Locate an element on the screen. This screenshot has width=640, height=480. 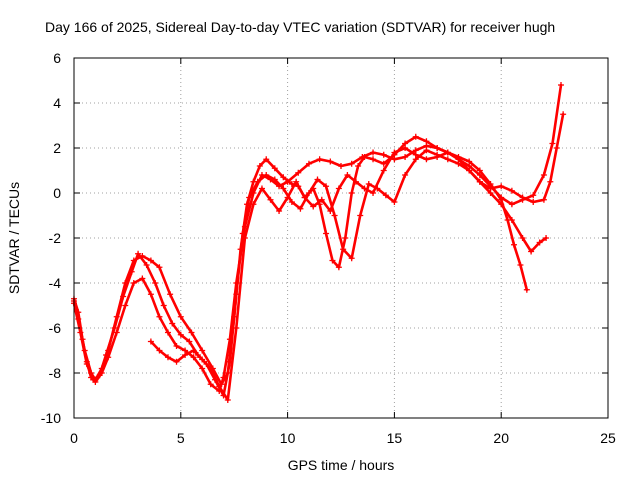
x-tick-label: 0 is located at coordinates (74, 438).